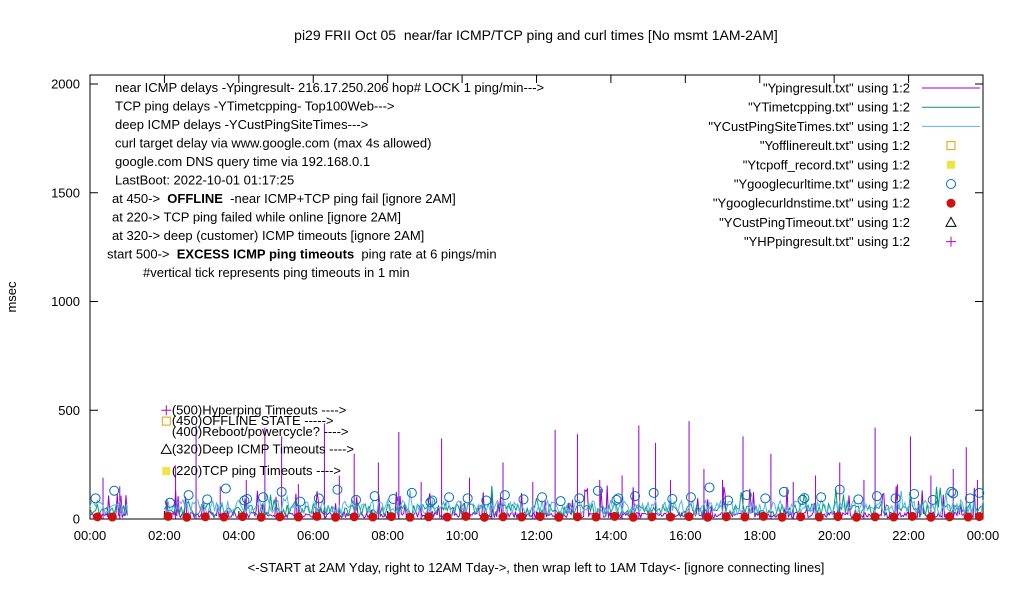  Describe the element at coordinates (65, 192) in the screenshot. I see `y-tick-label: 1500` at that location.